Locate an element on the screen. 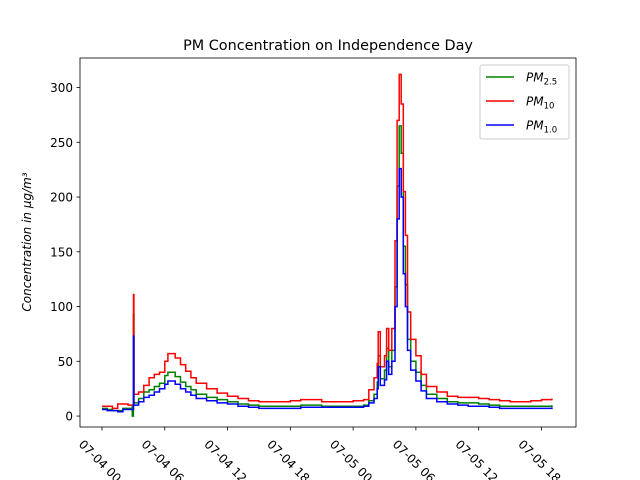  y-axis-label: Concentration in μg/m³ is located at coordinates (27, 241).